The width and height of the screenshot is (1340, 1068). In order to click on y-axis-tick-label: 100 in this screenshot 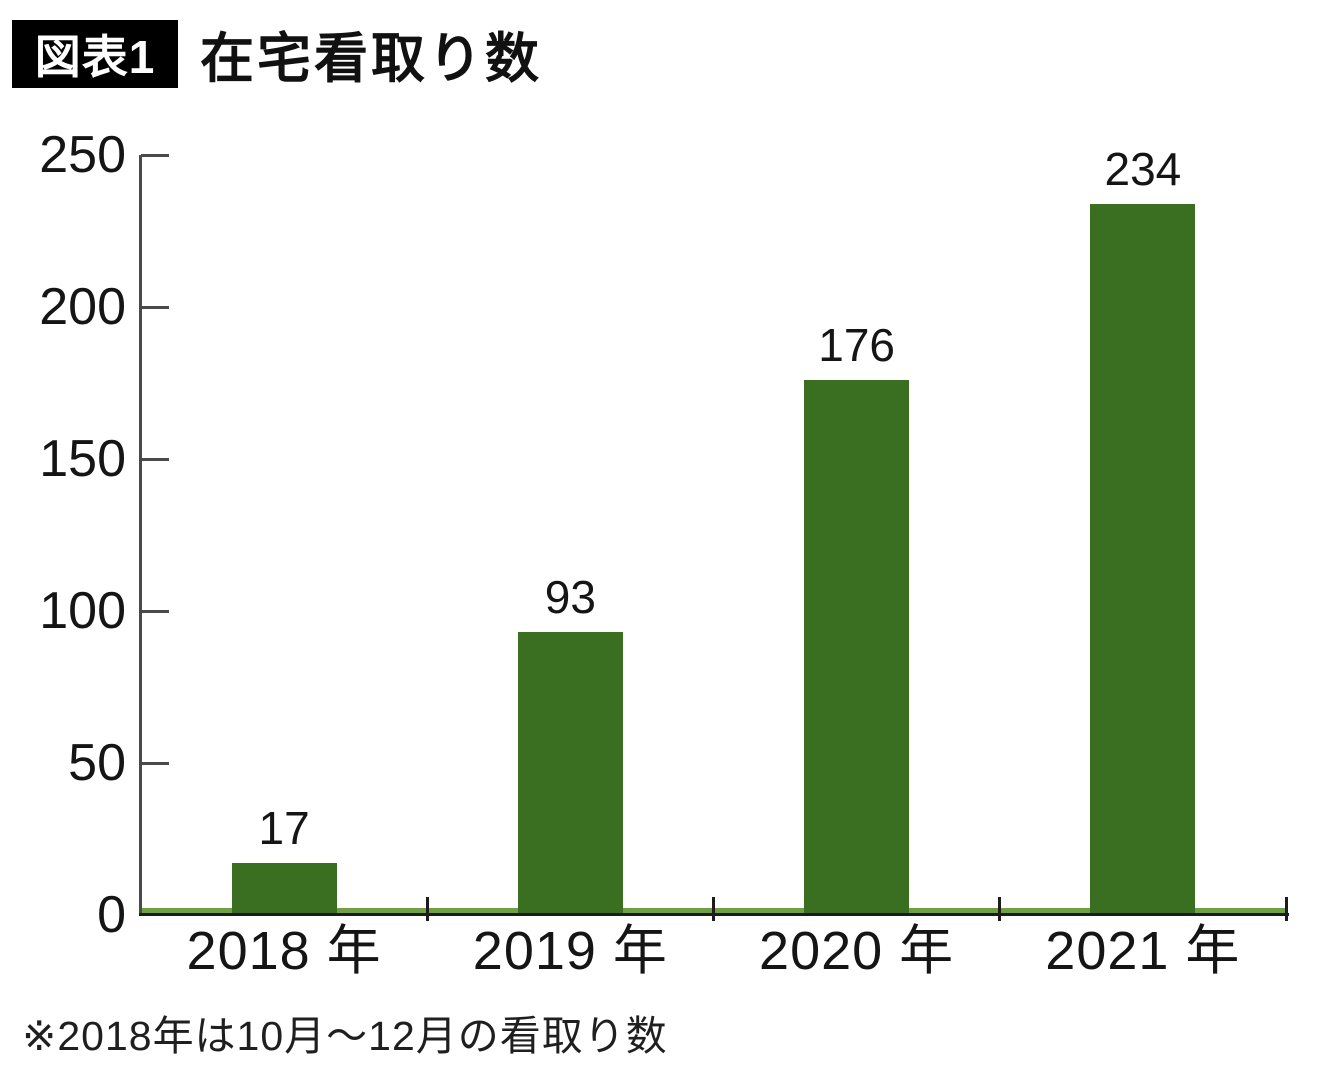, I will do `click(82, 611)`.